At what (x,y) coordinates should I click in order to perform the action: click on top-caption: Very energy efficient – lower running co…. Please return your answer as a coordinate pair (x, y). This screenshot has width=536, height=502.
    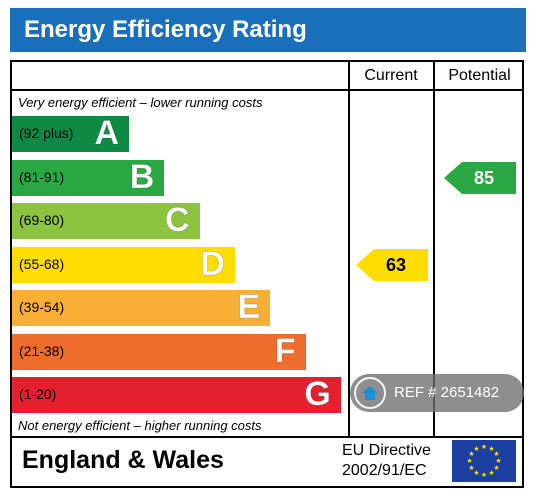
    Looking at the image, I should click on (140, 102).